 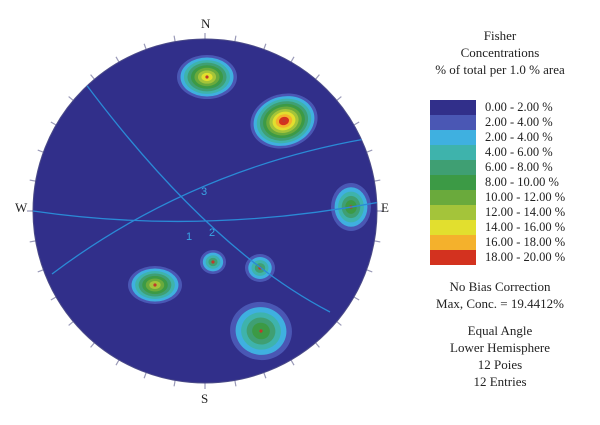 I want to click on legend-label: 12.00 - 14.00 %, so click(x=525, y=212).